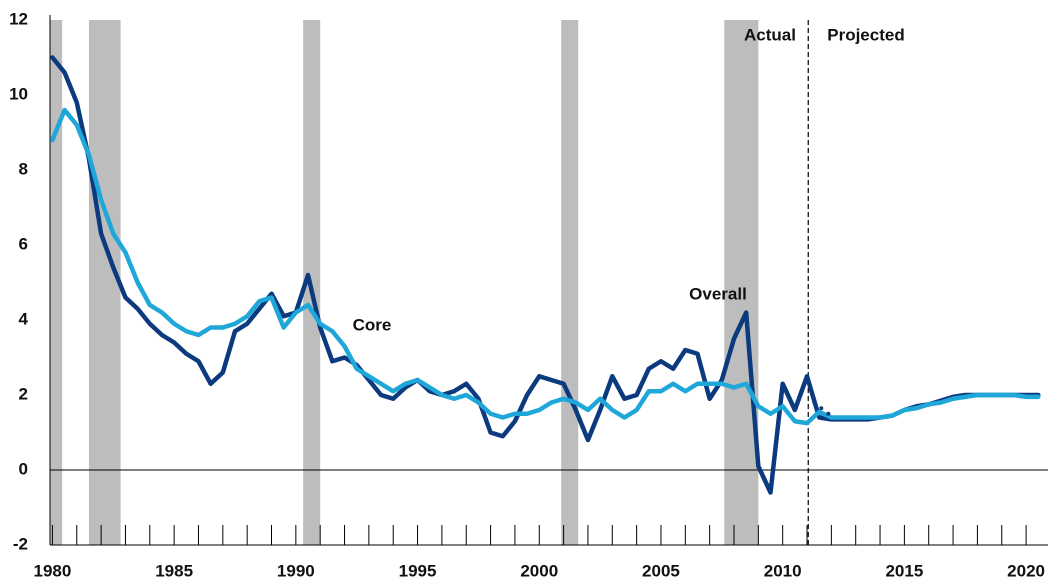  Describe the element at coordinates (296, 570) in the screenshot. I see `x-tick-label: 1990` at that location.